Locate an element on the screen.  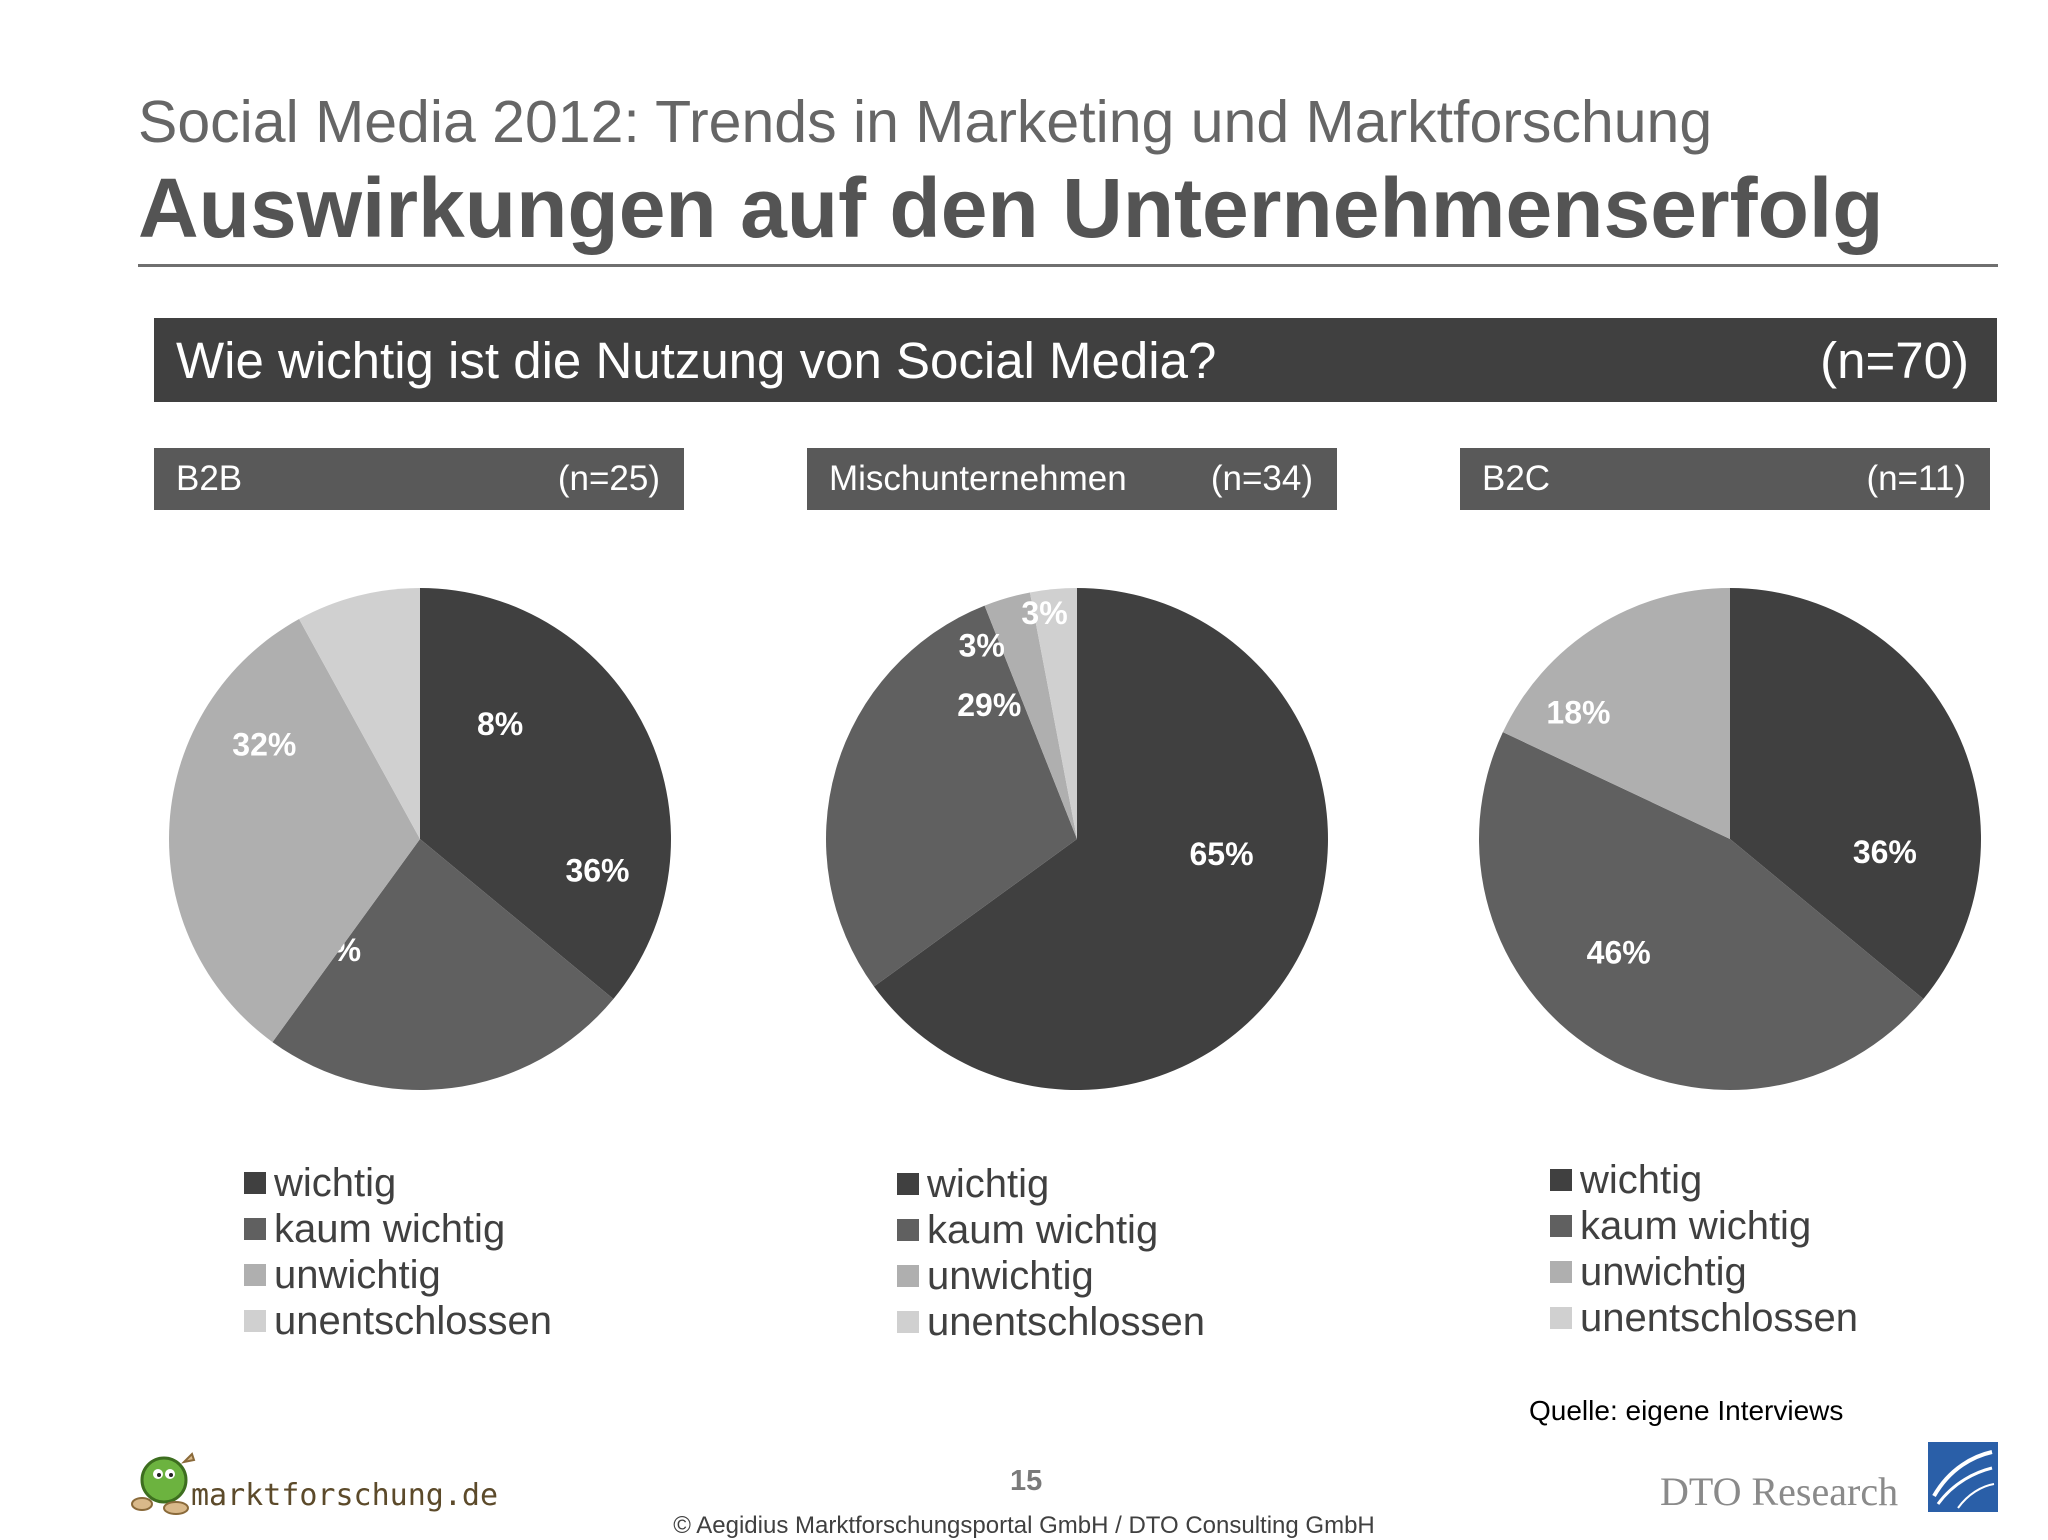
group-header-b2c: B2C (n=11) is located at coordinates (1725, 479).